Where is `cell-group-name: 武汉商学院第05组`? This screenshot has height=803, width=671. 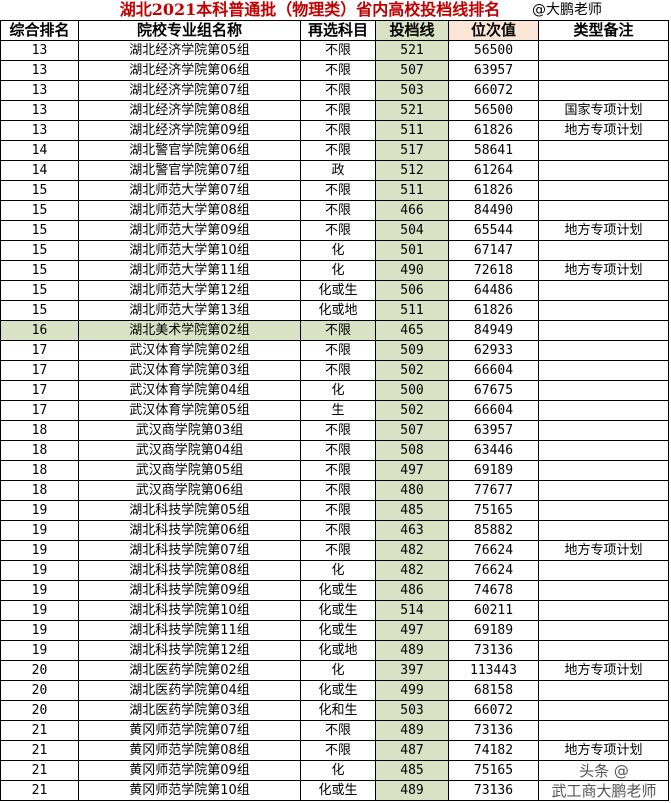 cell-group-name: 武汉商学院第05组 is located at coordinates (189, 470).